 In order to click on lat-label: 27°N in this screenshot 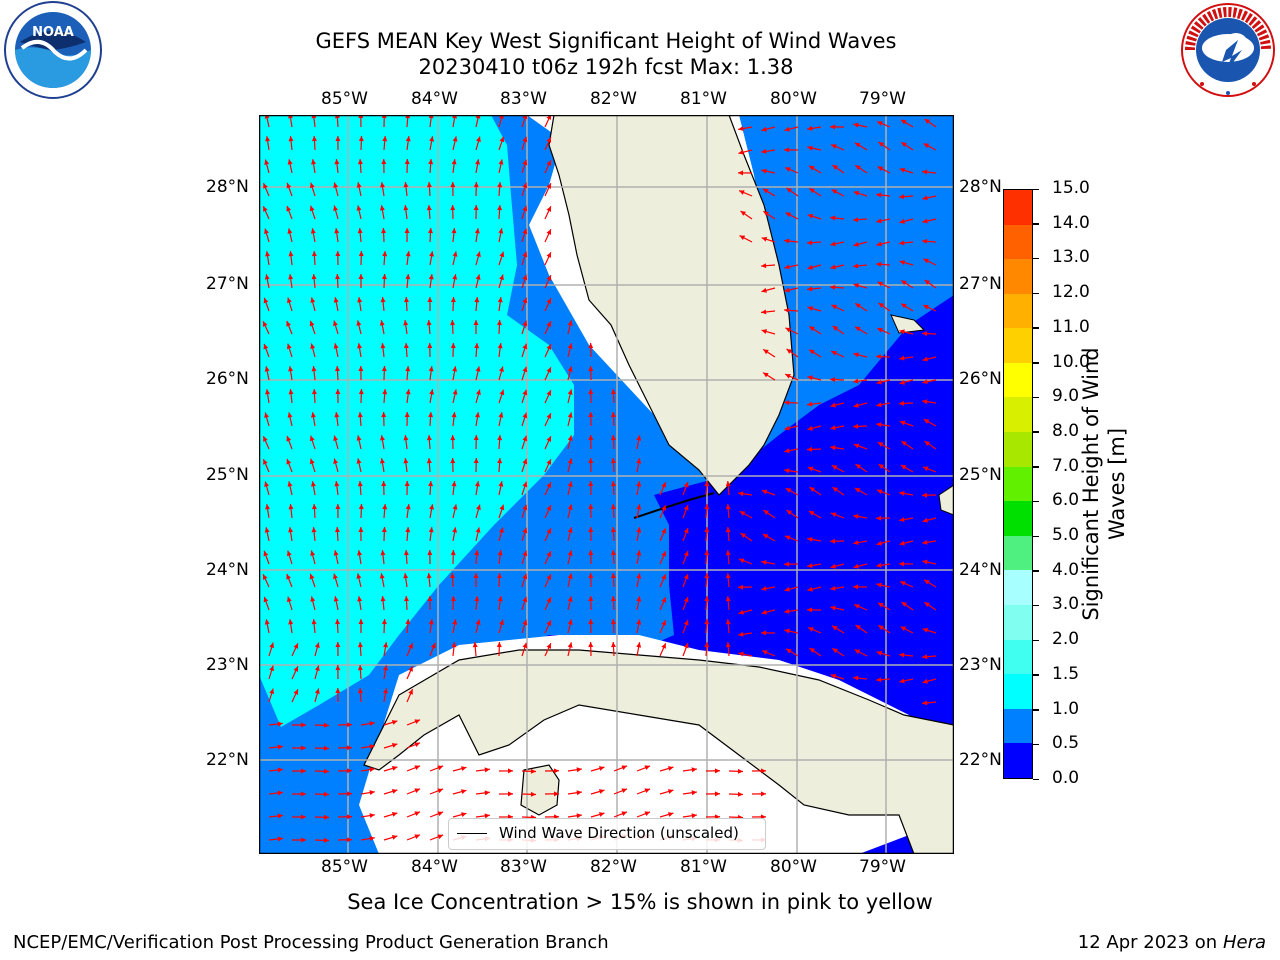, I will do `click(227, 284)`.